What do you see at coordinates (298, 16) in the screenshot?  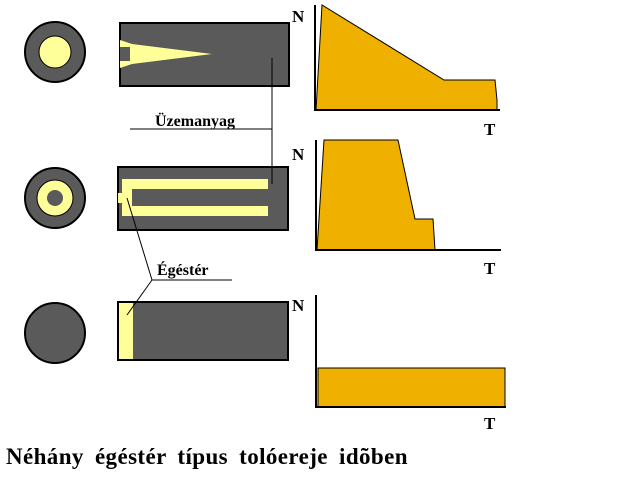 I see `y-axis-label-1: N` at bounding box center [298, 16].